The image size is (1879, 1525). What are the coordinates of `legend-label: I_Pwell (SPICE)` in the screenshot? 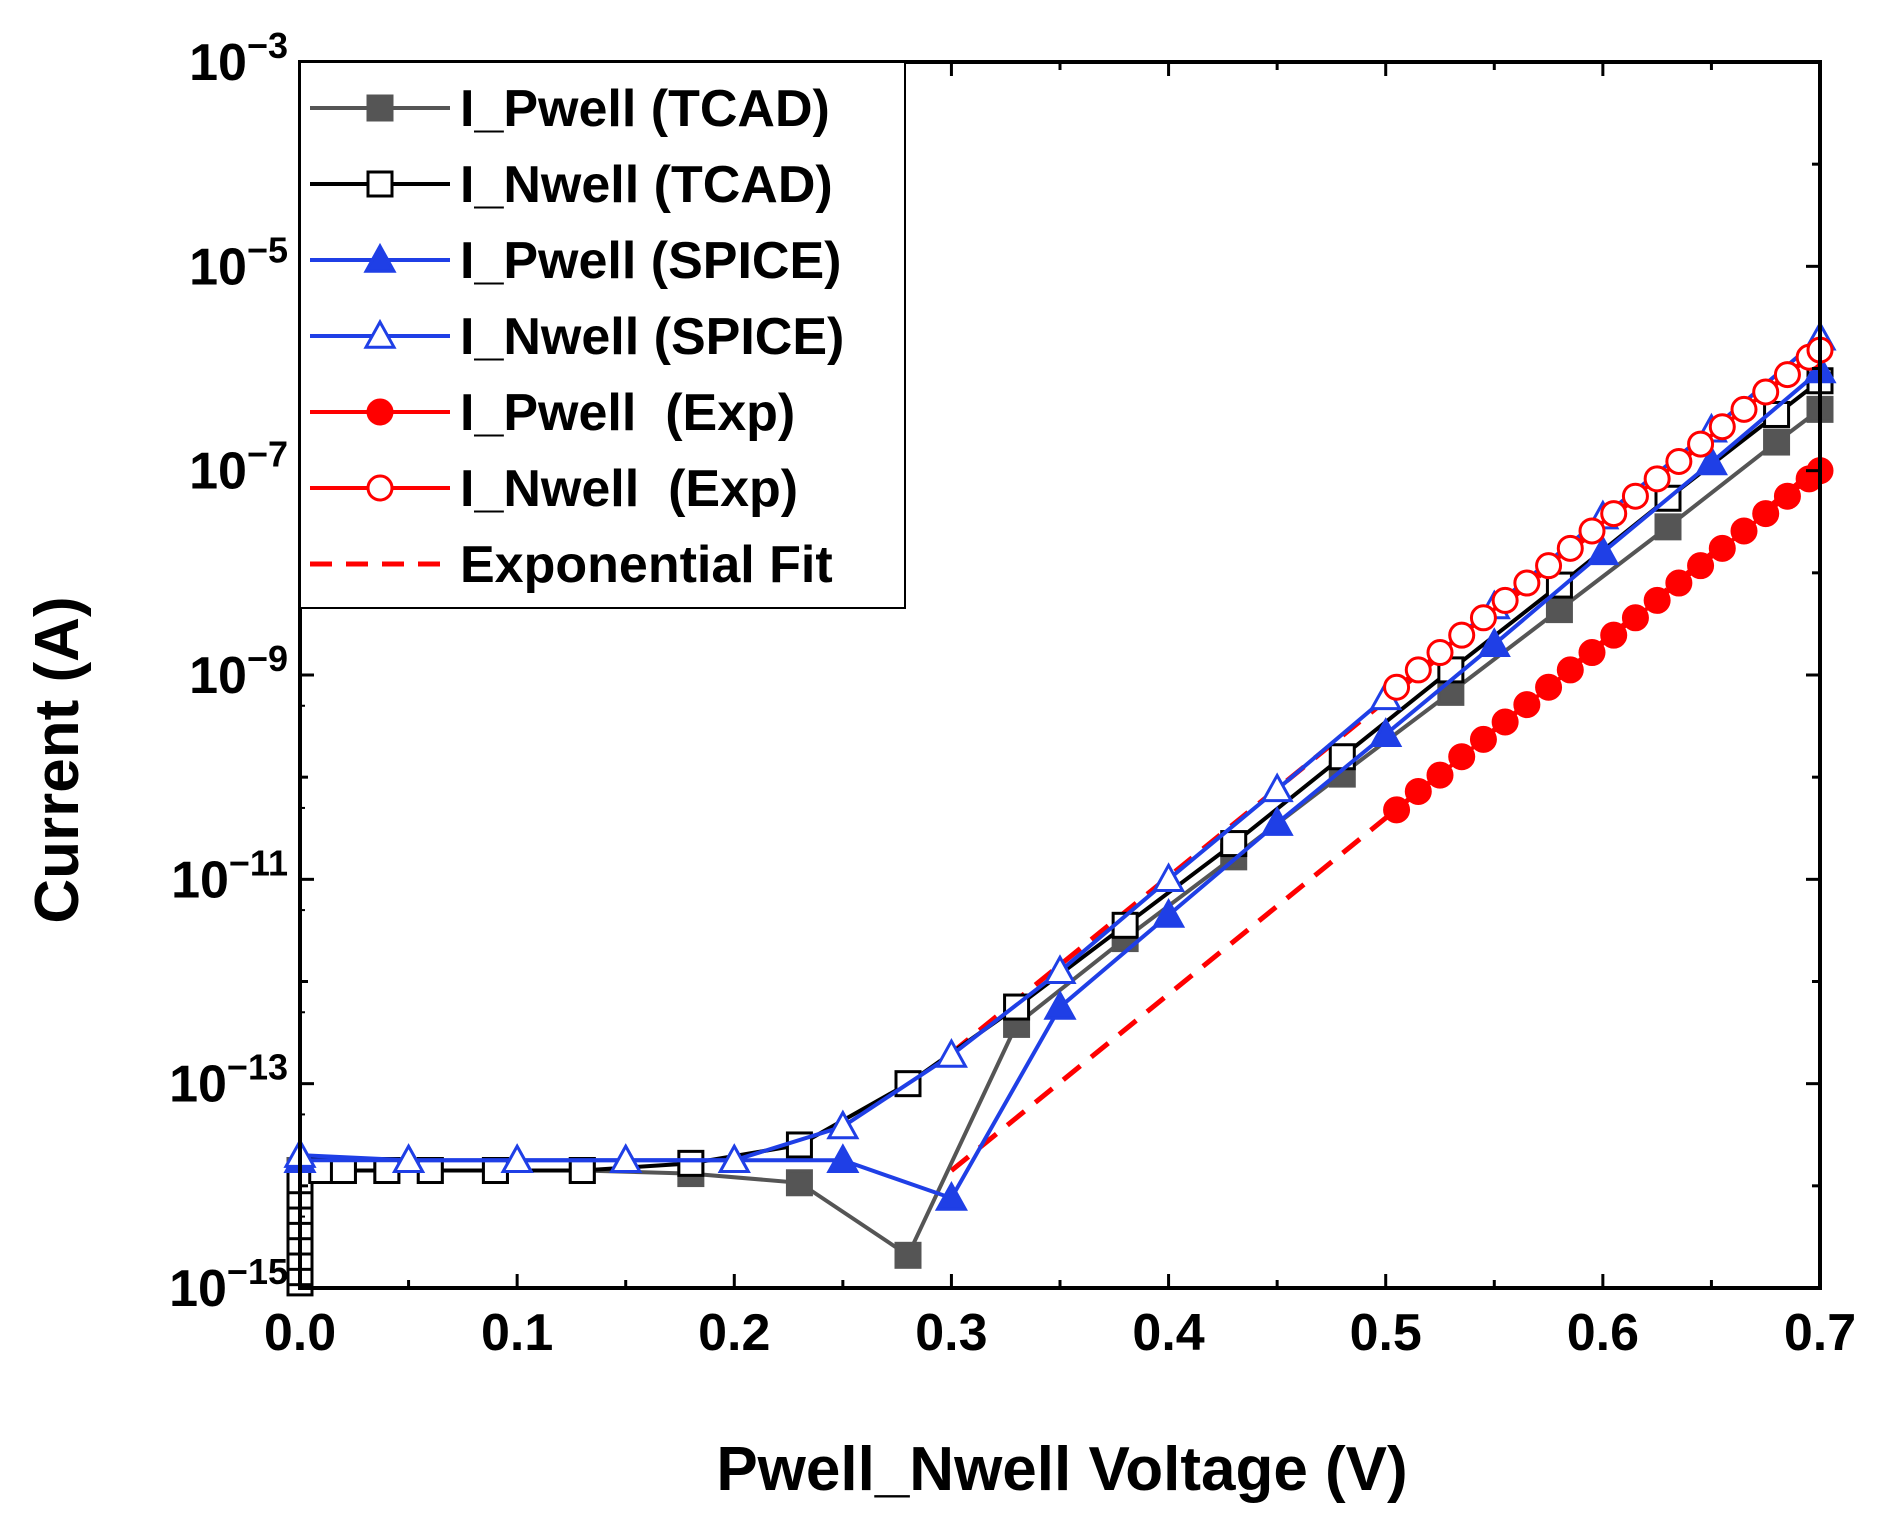 It's located at (650, 261).